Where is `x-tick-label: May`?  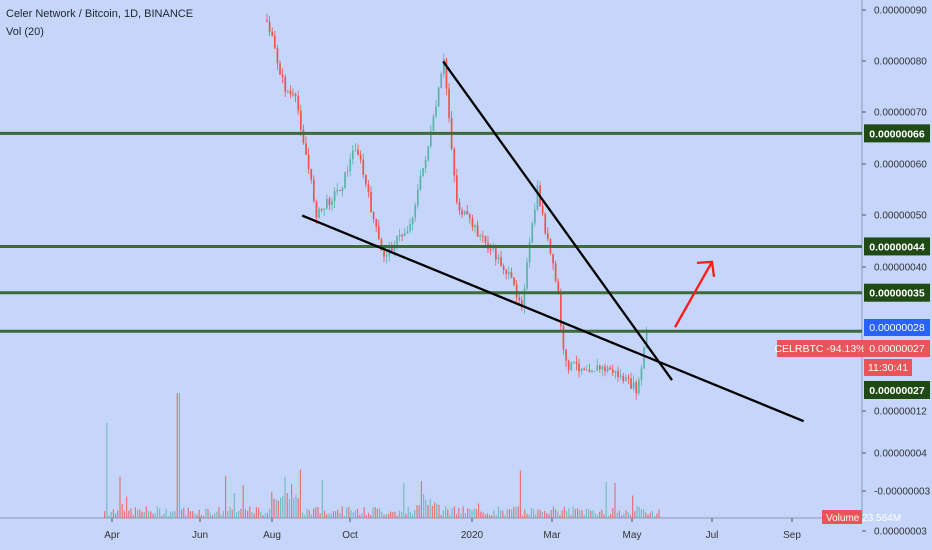 x-tick-label: May is located at coordinates (632, 535).